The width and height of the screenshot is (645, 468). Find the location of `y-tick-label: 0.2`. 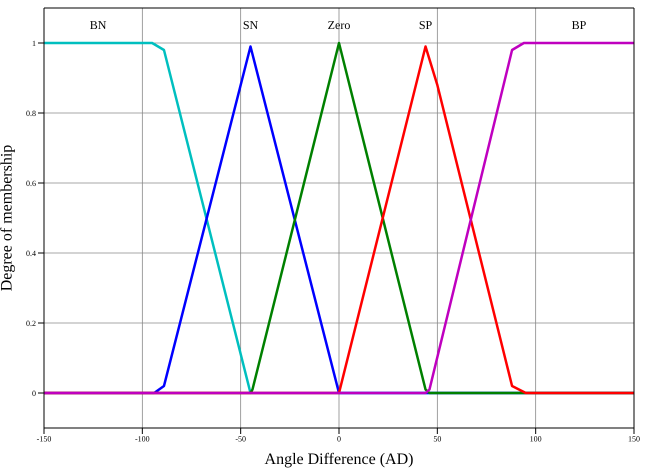

y-tick-label: 0.2 is located at coordinates (31, 323).